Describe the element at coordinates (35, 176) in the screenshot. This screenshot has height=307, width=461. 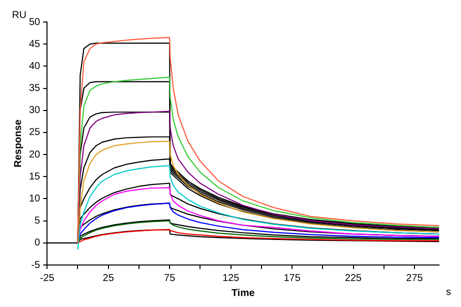
I see `y-tick-label: 15` at that location.